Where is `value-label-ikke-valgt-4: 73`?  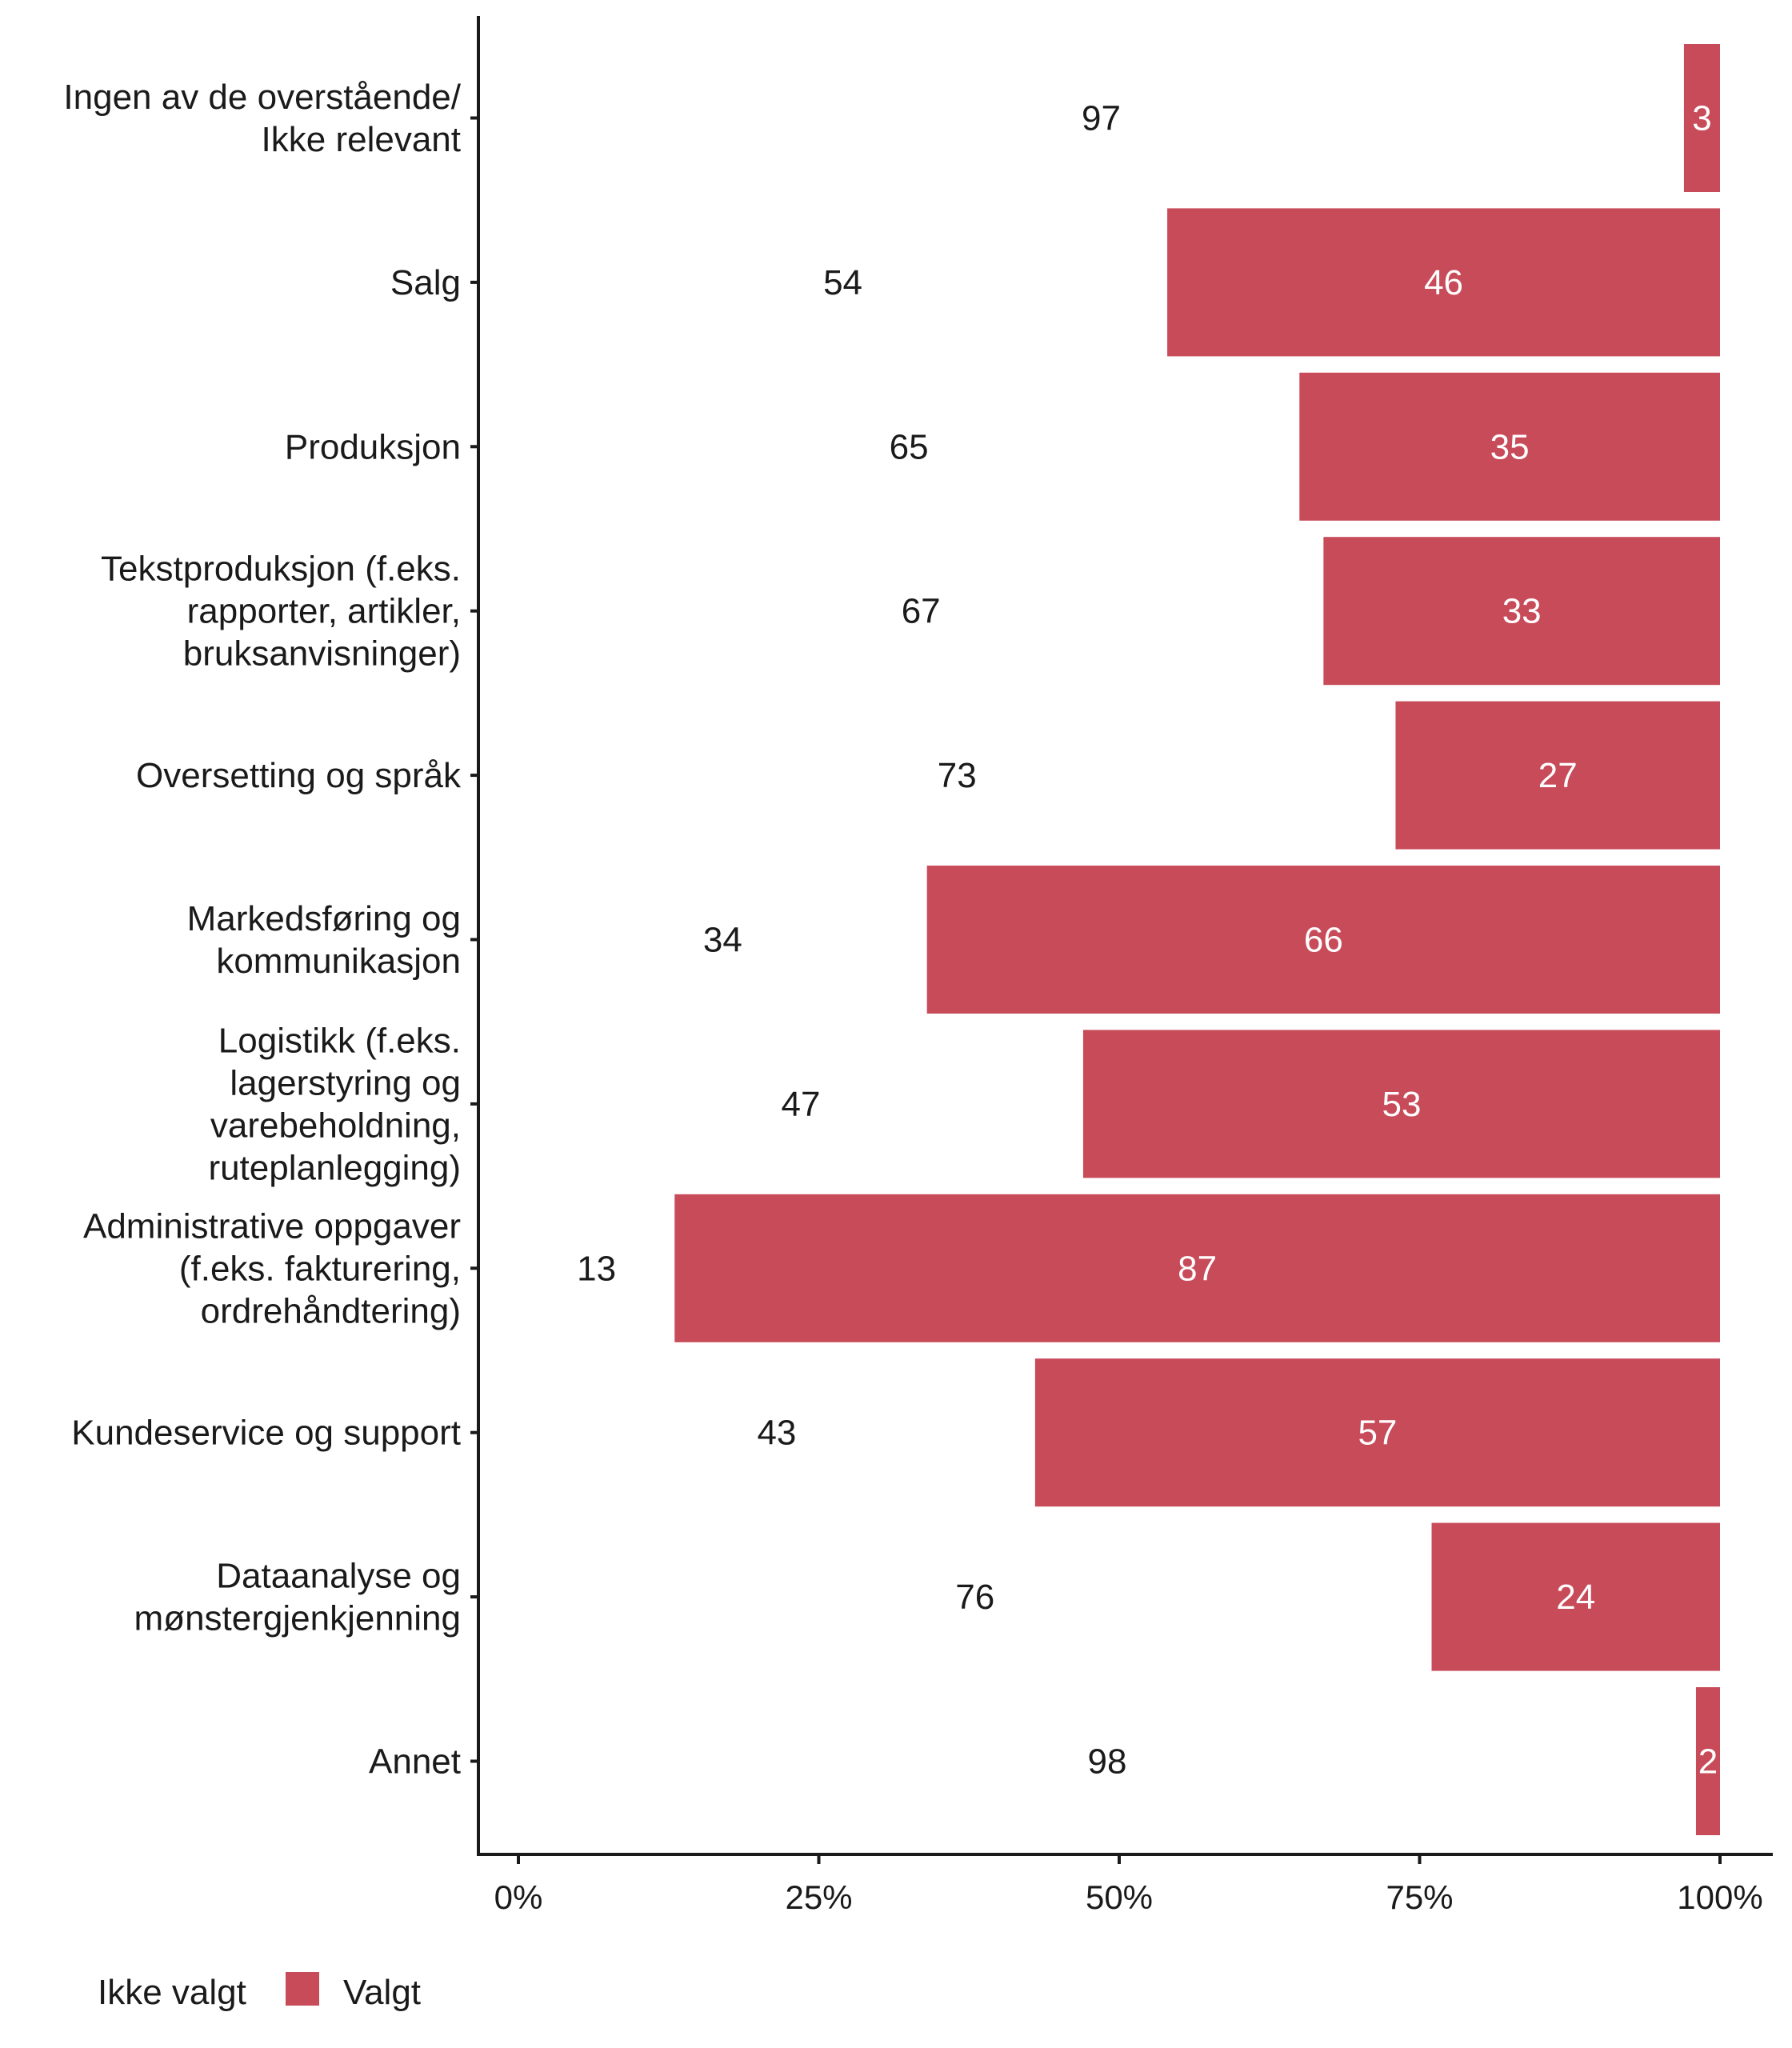 value-label-ikke-valgt-4: 73 is located at coordinates (957, 775).